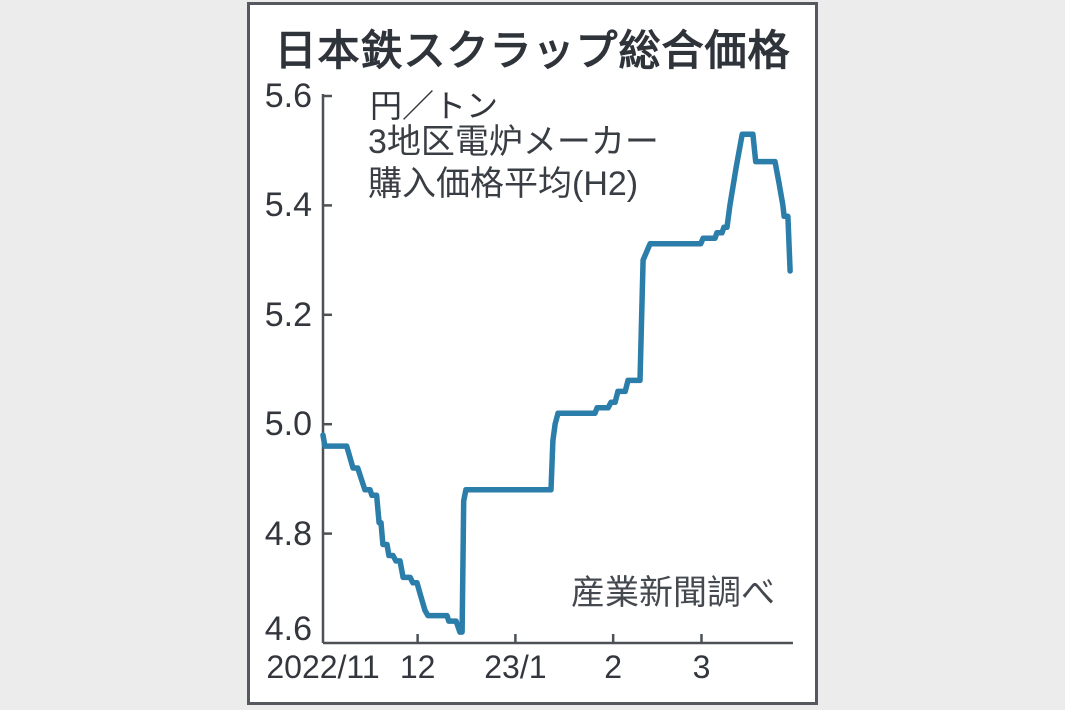 The width and height of the screenshot is (1065, 710). What do you see at coordinates (288, 533) in the screenshot?
I see `y-tick-label: 4.8` at bounding box center [288, 533].